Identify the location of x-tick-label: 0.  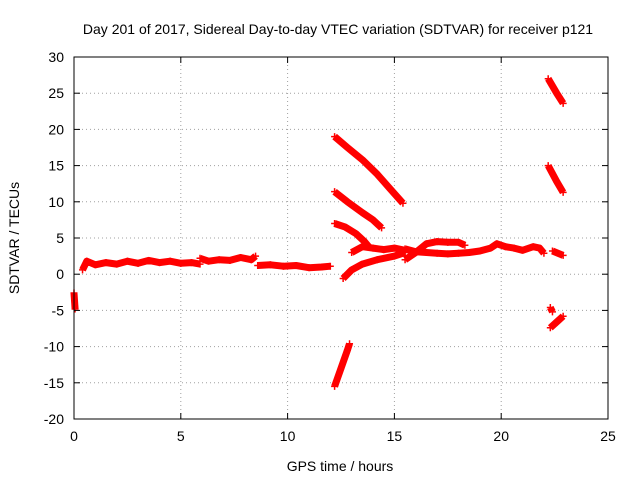
(74, 436).